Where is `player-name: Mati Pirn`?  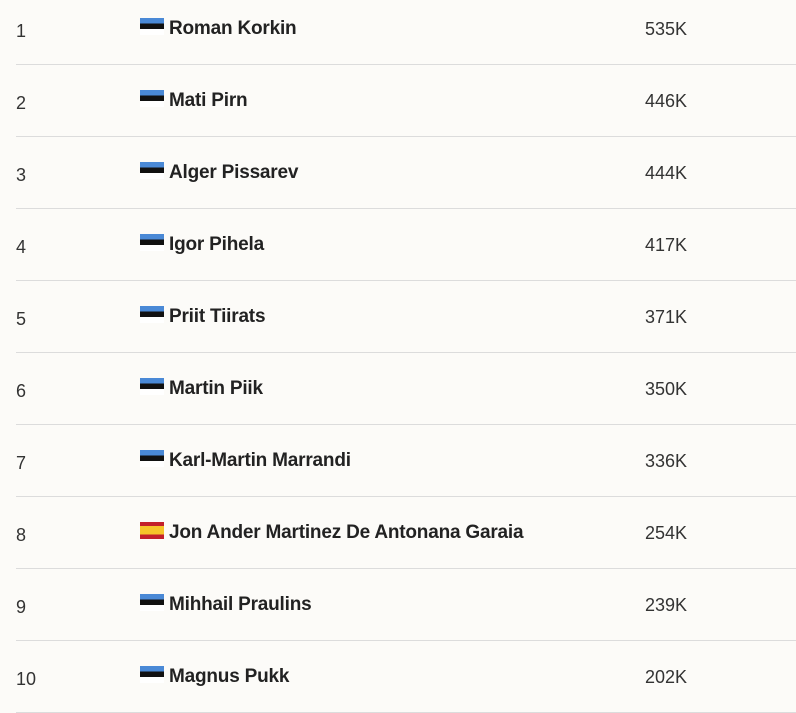 player-name: Mati Pirn is located at coordinates (208, 100).